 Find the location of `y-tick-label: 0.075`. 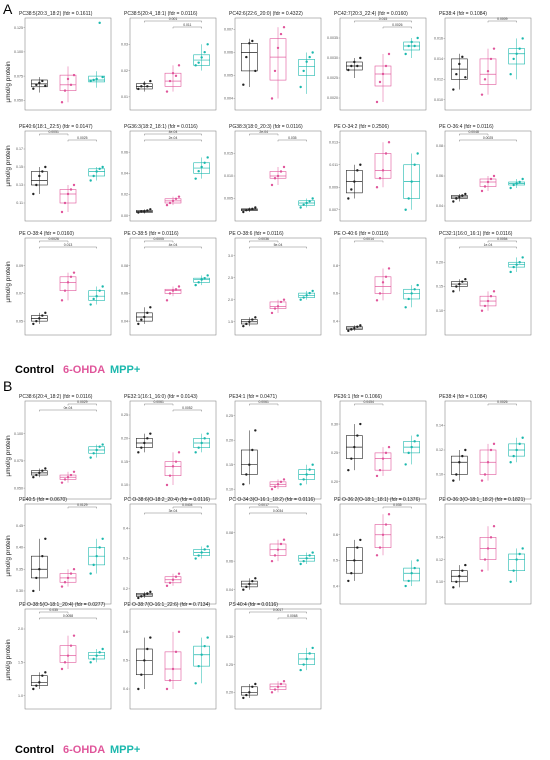

y-tick-label: 0.075 is located at coordinates (18, 461).